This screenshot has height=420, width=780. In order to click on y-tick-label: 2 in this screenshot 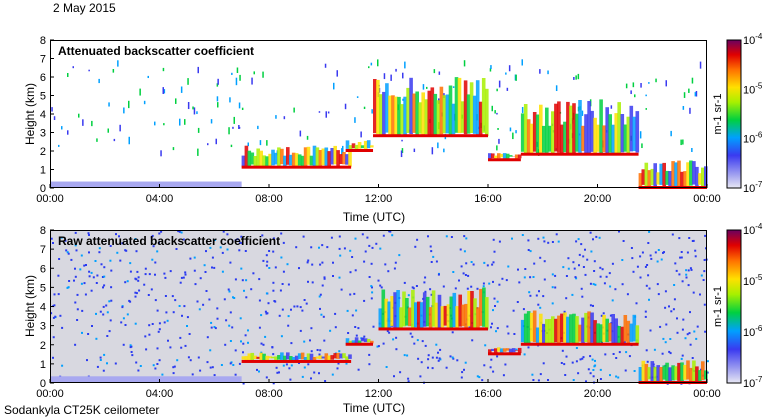, I will do `click(43, 152)`.